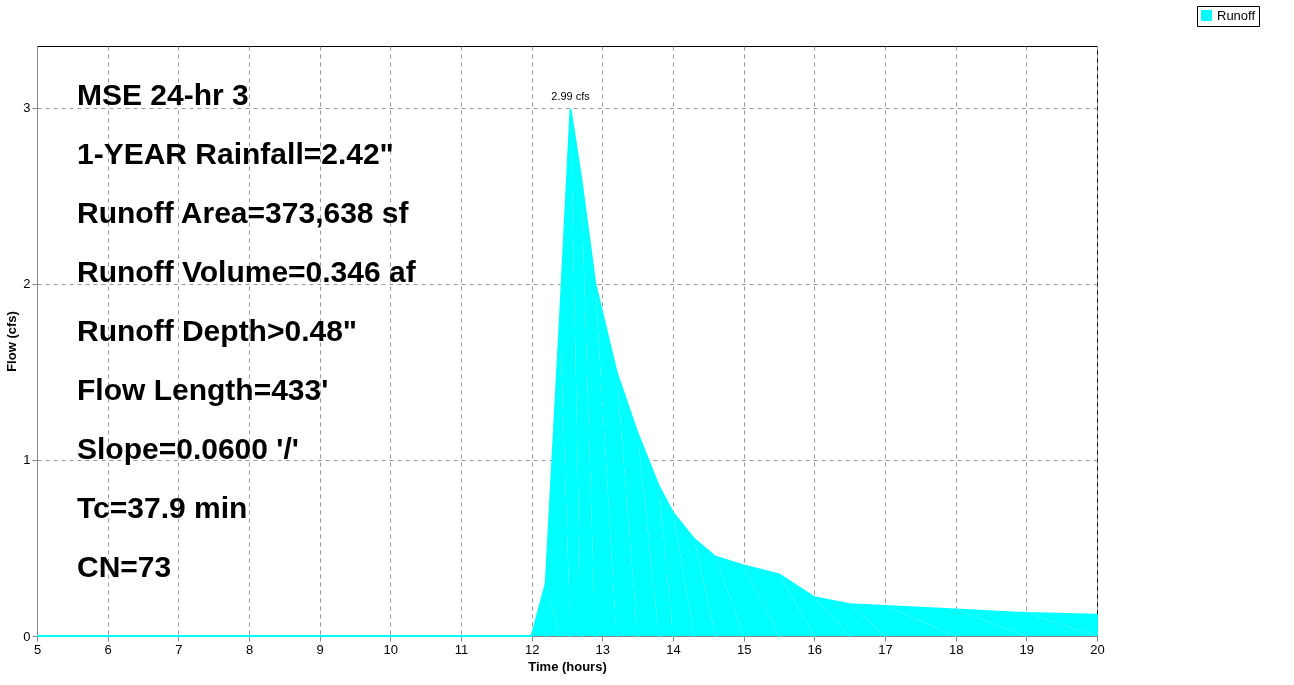  I want to click on x-tick-label: 16, so click(815, 649).